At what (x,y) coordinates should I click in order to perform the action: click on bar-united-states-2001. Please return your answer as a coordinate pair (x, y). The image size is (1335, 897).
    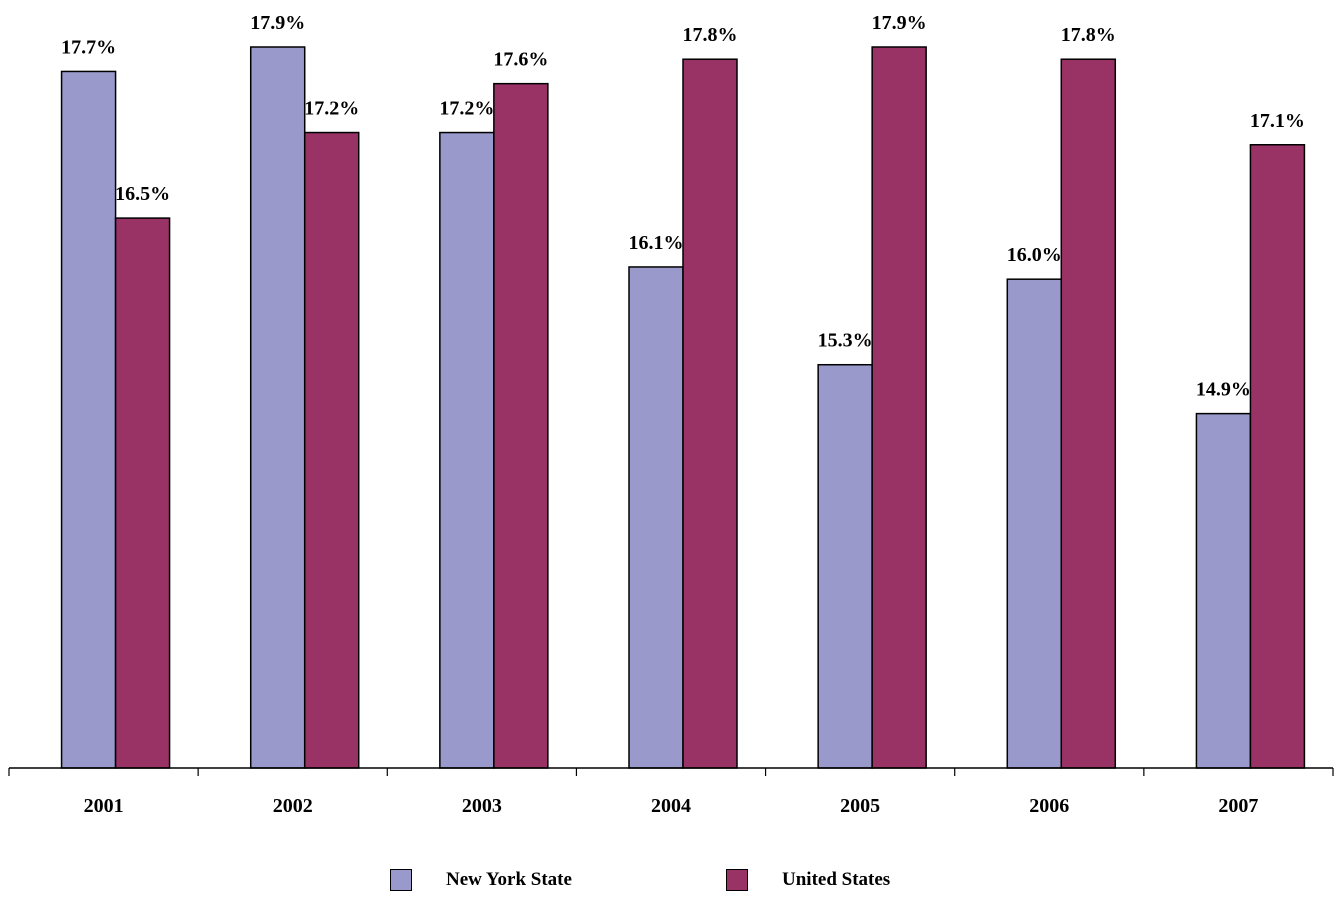
    Looking at the image, I should click on (142, 493).